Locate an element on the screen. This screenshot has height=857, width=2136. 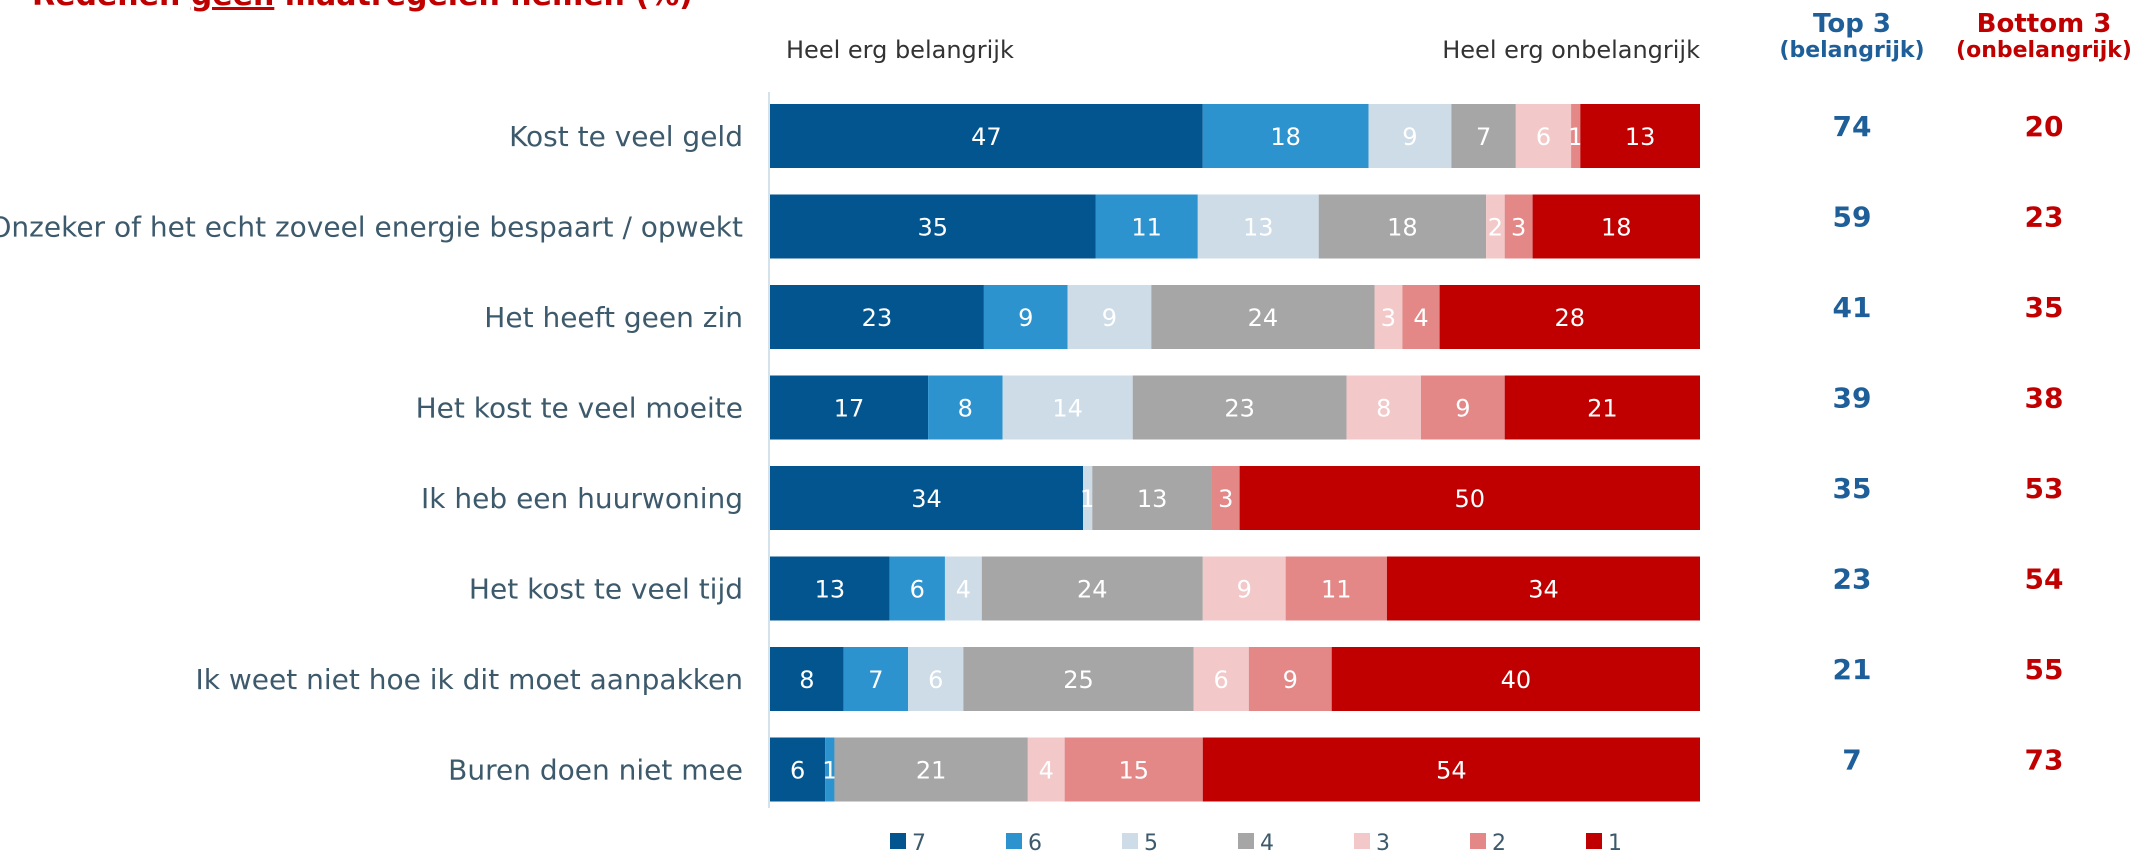
top3-value: 41 is located at coordinates (1852, 307).